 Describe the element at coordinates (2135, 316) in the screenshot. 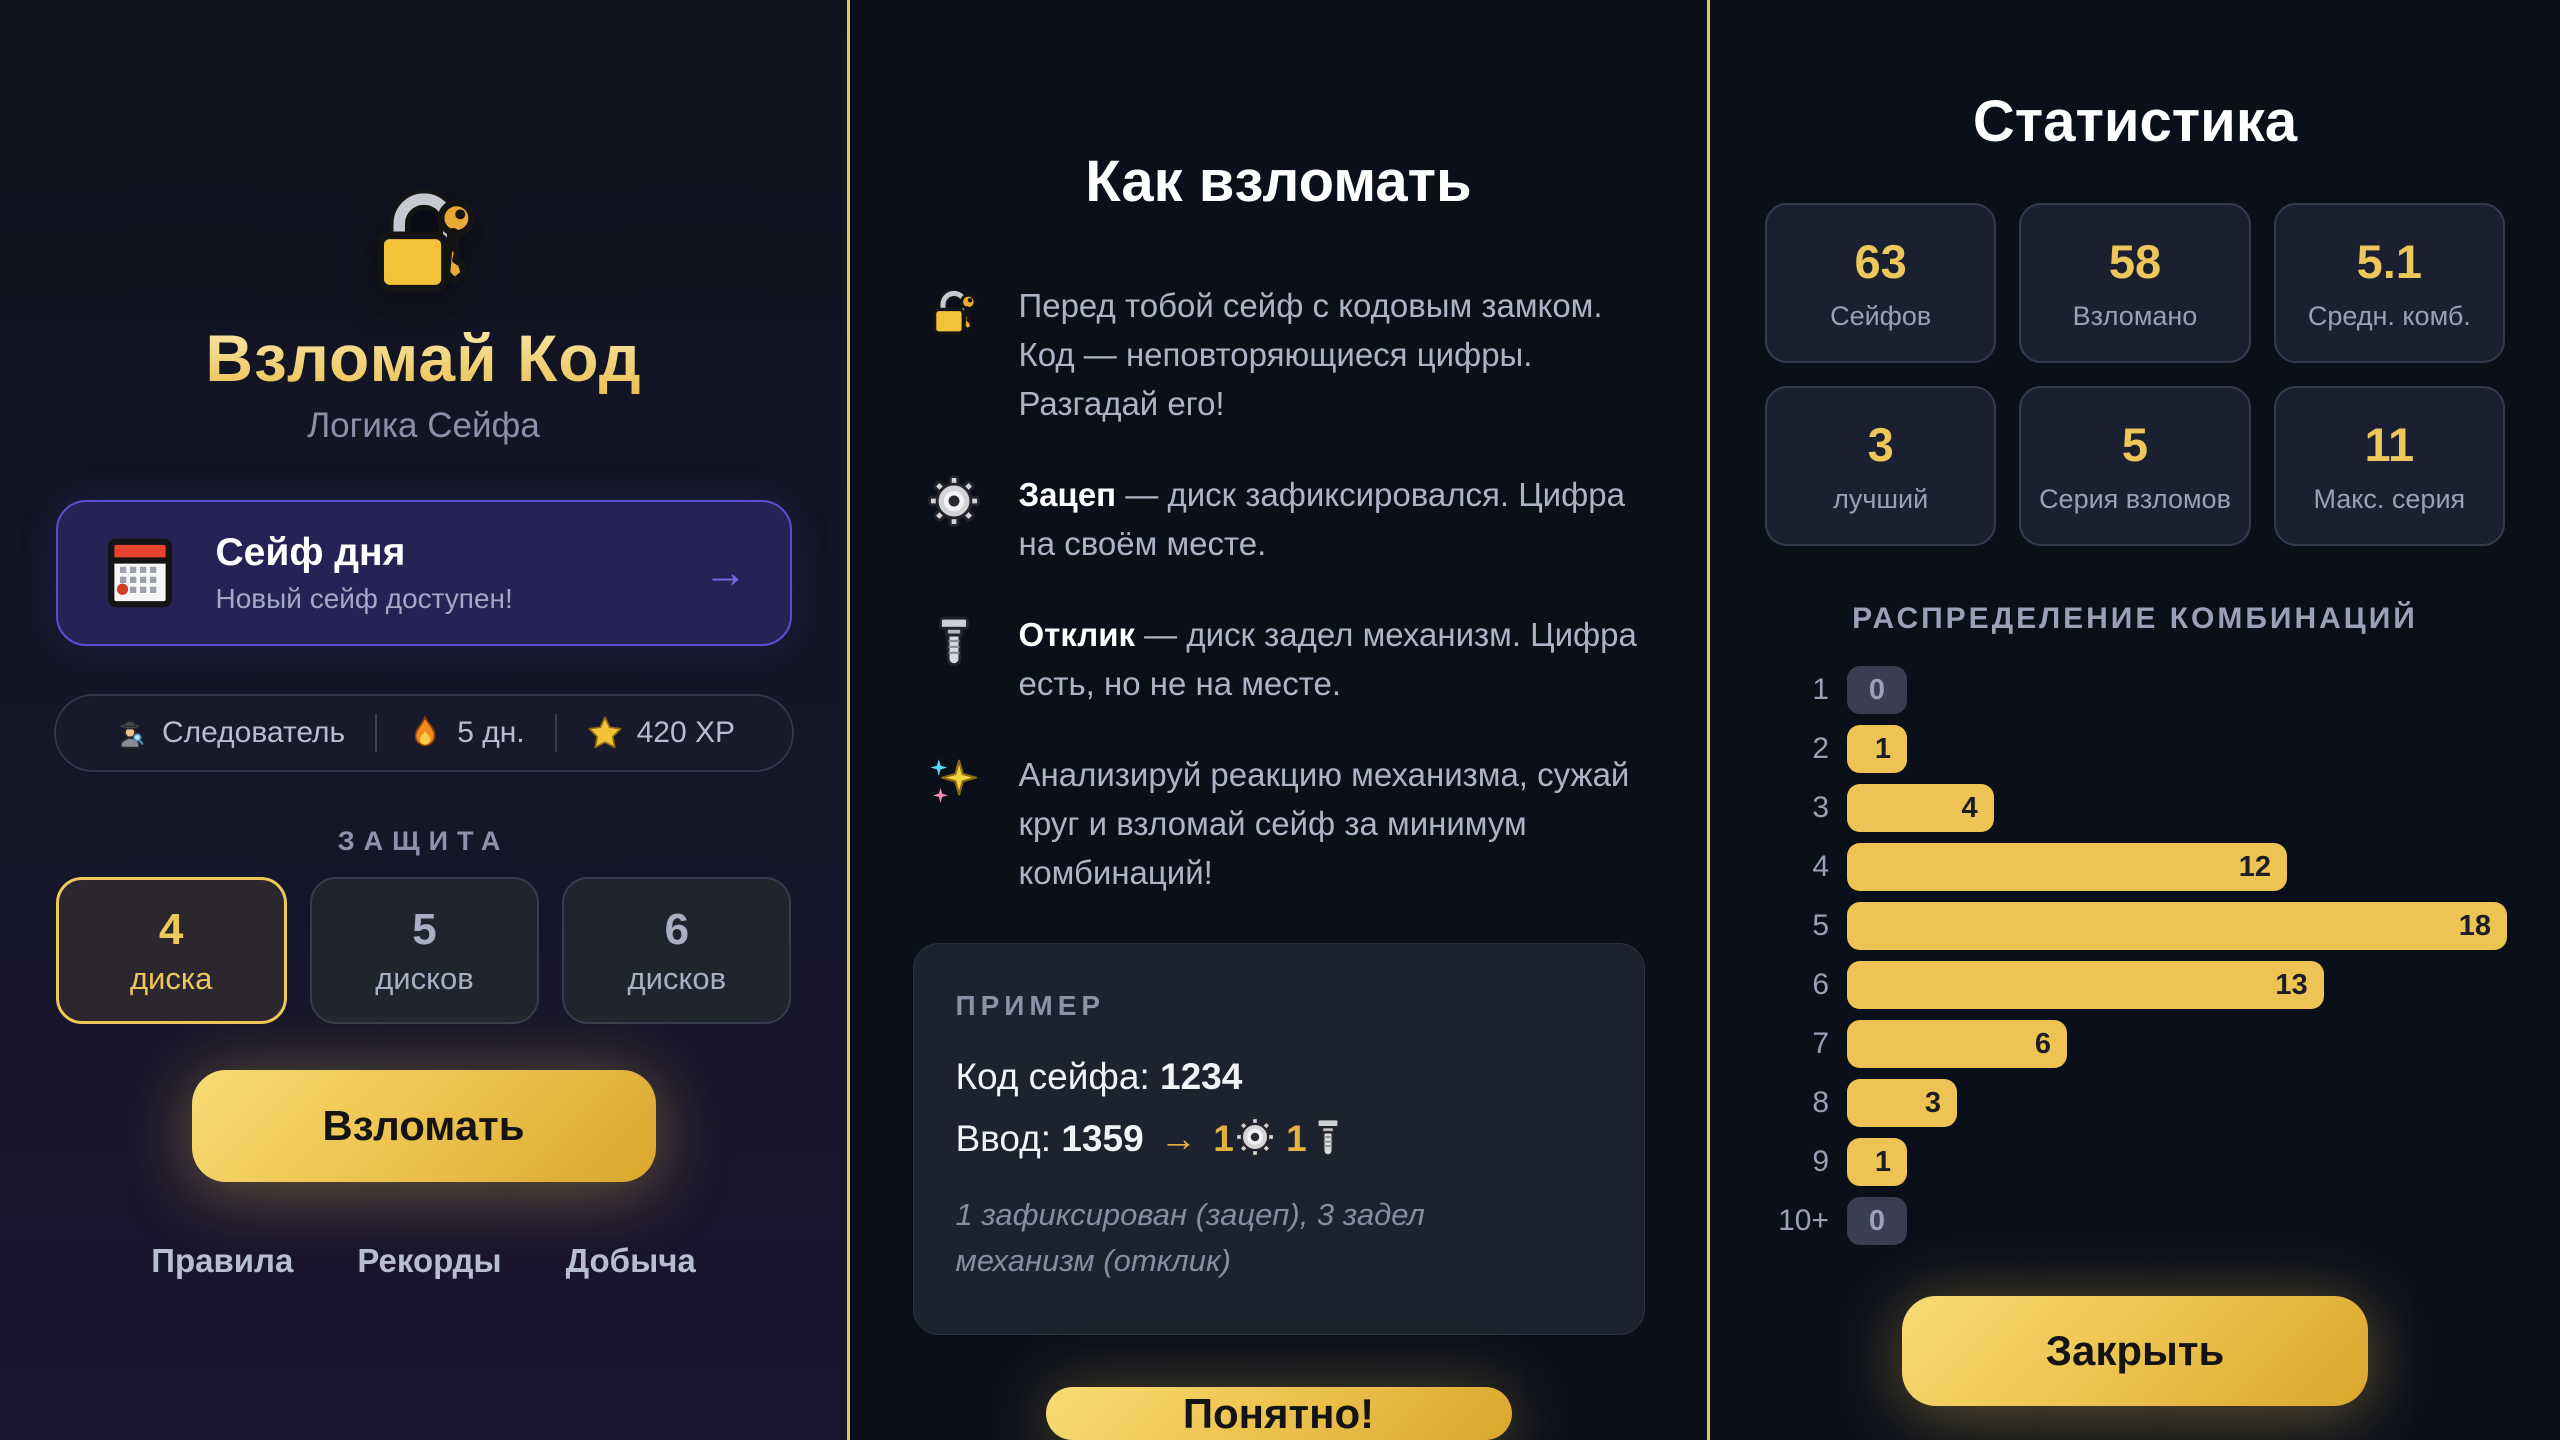

I see `stat-label: Взломано` at that location.